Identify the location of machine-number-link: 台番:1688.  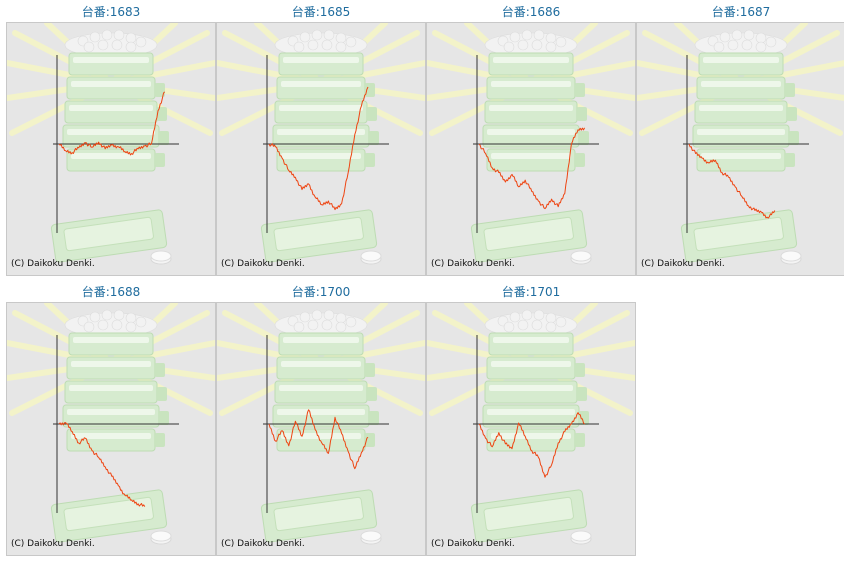
(111, 292).